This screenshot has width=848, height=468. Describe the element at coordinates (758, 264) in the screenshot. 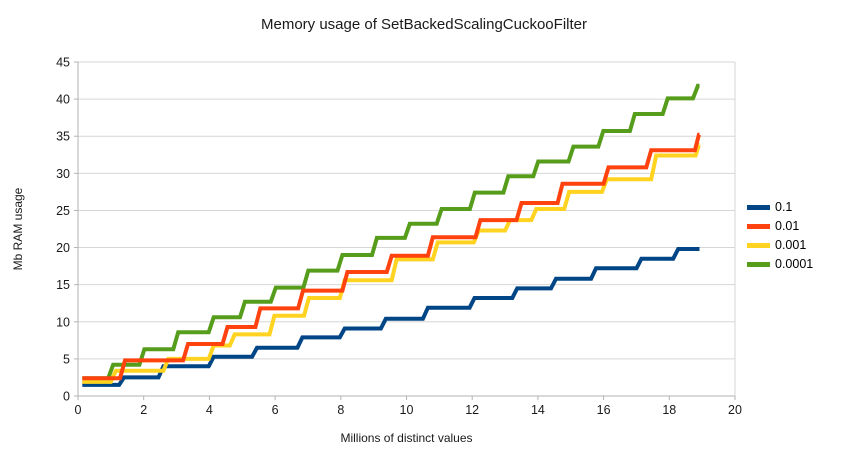

I see `legend-swatch-0.0001` at that location.